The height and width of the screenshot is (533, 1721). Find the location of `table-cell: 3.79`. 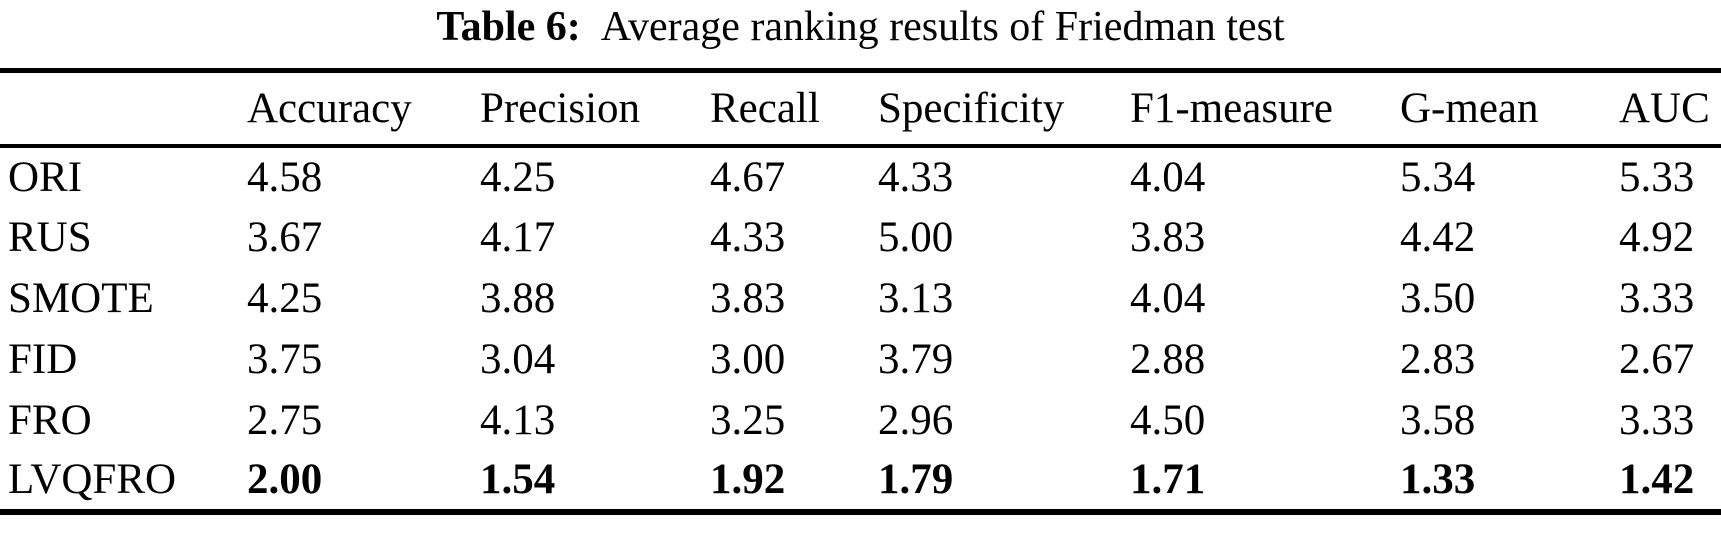

table-cell: 3.79 is located at coordinates (916, 359).